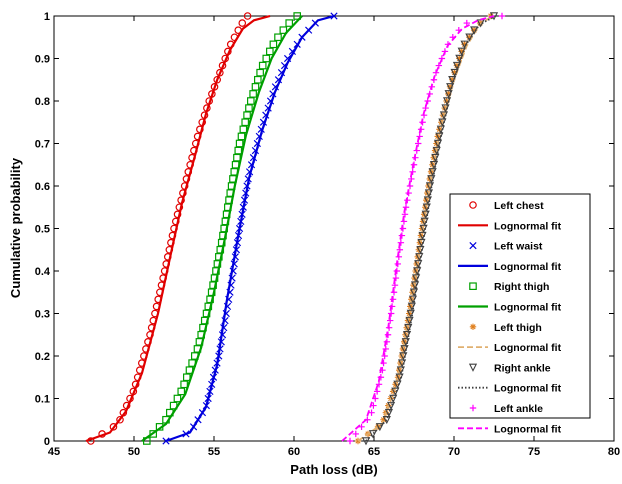 The width and height of the screenshot is (622, 484). What do you see at coordinates (506, 409) in the screenshot?
I see `legend-item: Left ankle` at bounding box center [506, 409].